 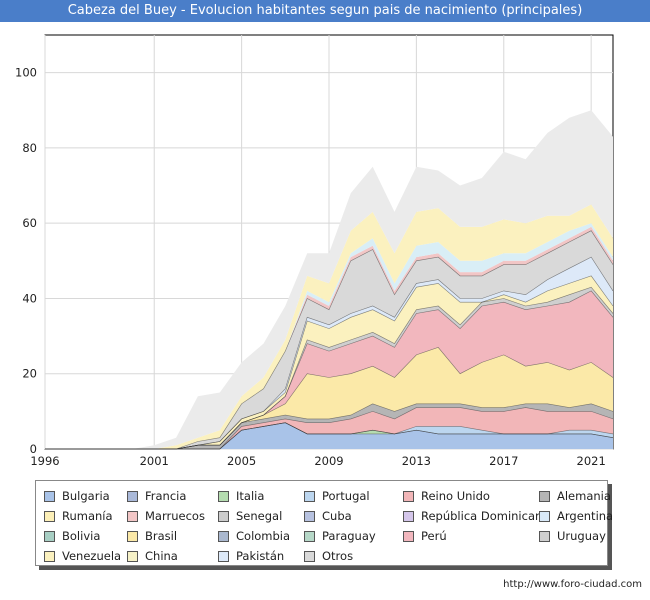 What do you see at coordinates (581, 536) in the screenshot?
I see `legend-label: Uruguay` at bounding box center [581, 536].